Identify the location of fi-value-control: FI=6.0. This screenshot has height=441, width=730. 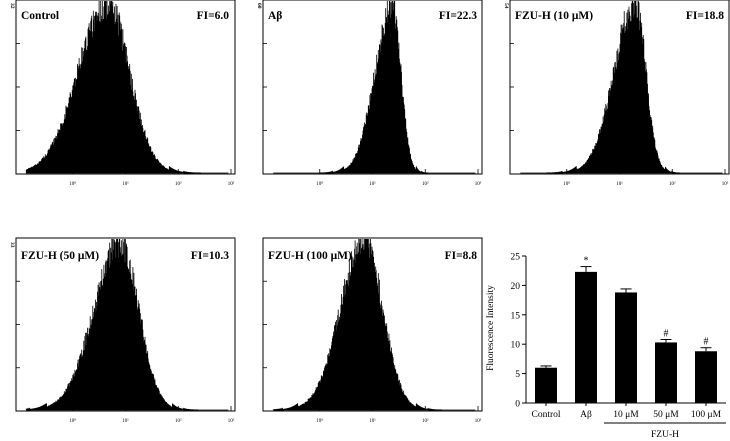
(213, 16).